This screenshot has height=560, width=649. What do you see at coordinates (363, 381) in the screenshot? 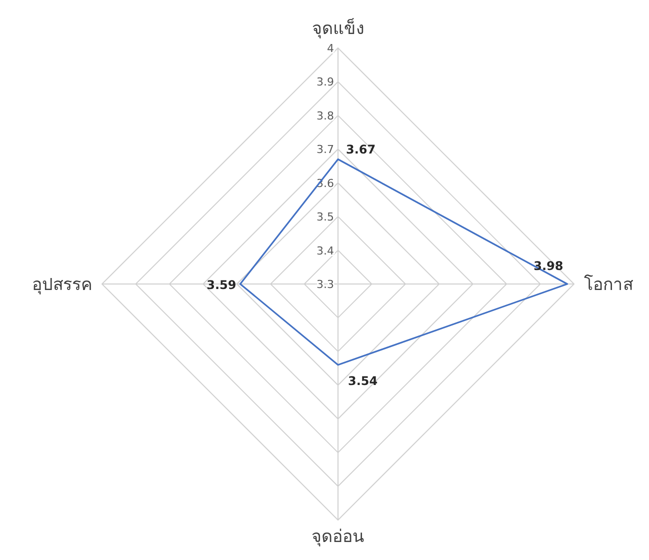
I see `data-label: 3.54` at bounding box center [363, 381].